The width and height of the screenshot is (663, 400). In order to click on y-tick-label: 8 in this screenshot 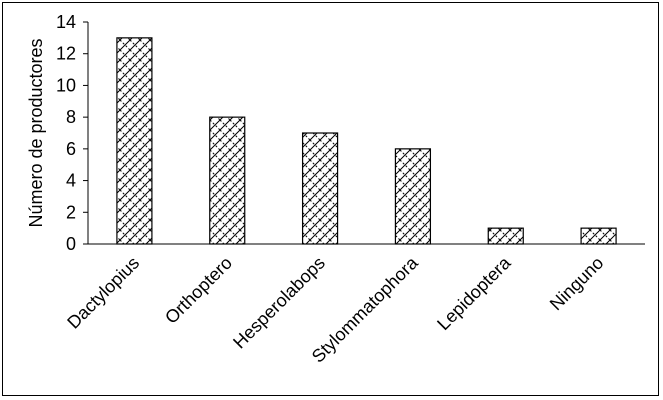, I will do `click(71, 117)`.